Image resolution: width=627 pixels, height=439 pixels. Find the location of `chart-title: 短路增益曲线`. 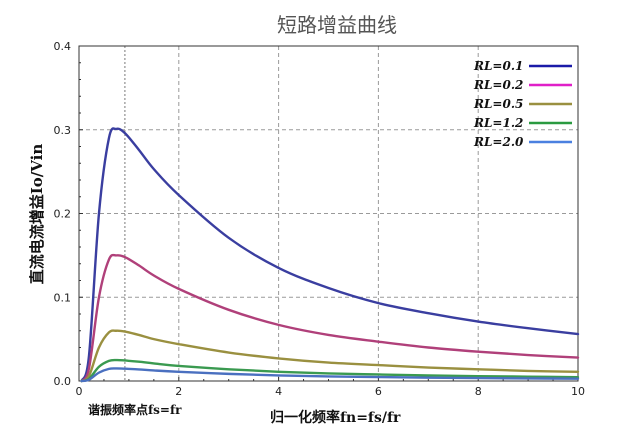

chart-title: 短路增益曲线 is located at coordinates (337, 25).